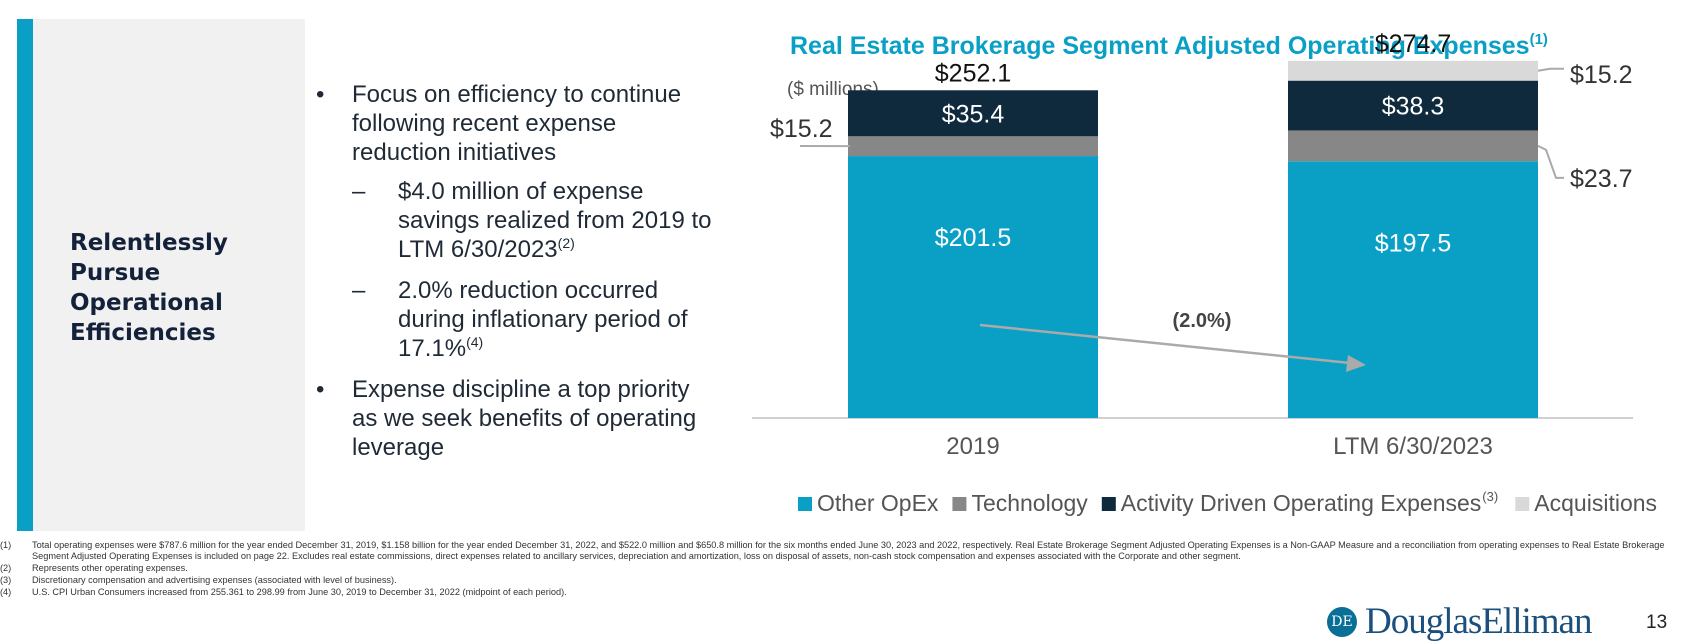 The image size is (1699, 643). Describe the element at coordinates (1301, 503) in the screenshot. I see `legend-label: Activity Driven Operating Expenses` at that location.